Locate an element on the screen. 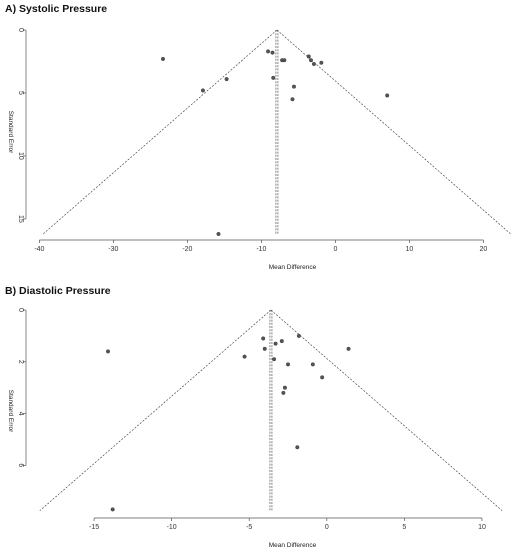 The height and width of the screenshot is (550, 525). y-tick-label: 6 is located at coordinates (20, 465).